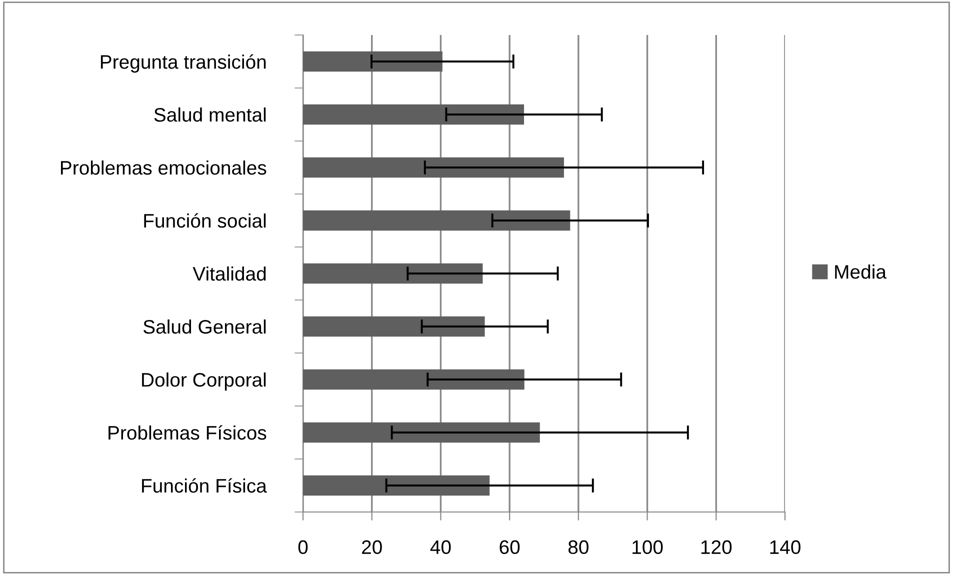 This screenshot has width=953, height=575. Describe the element at coordinates (647, 547) in the screenshot. I see `x-tick-label: 100` at that location.